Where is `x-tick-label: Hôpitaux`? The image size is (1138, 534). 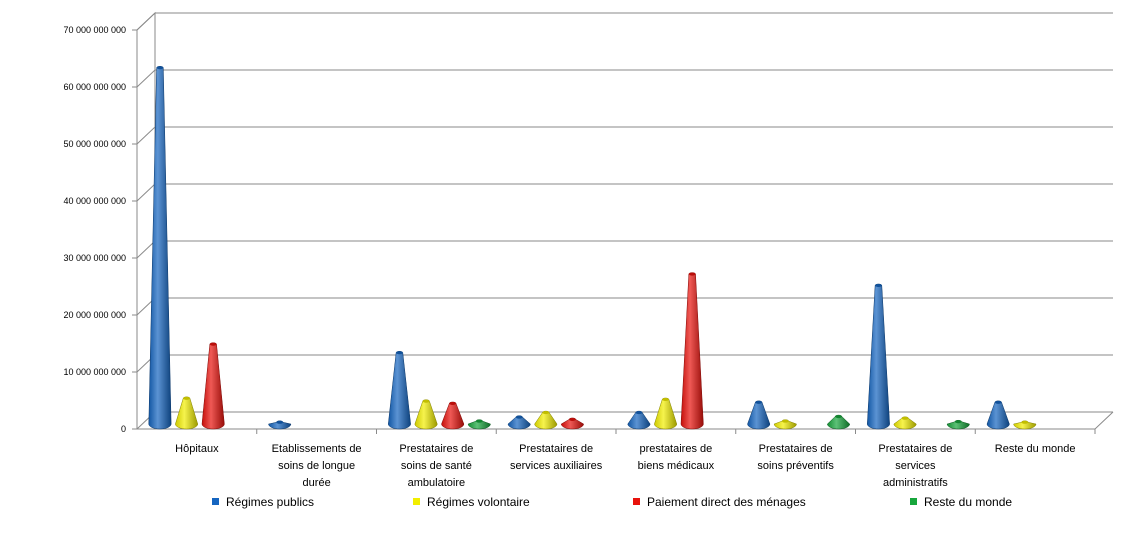
x-tick-label: Hôpitaux is located at coordinates (197, 449).